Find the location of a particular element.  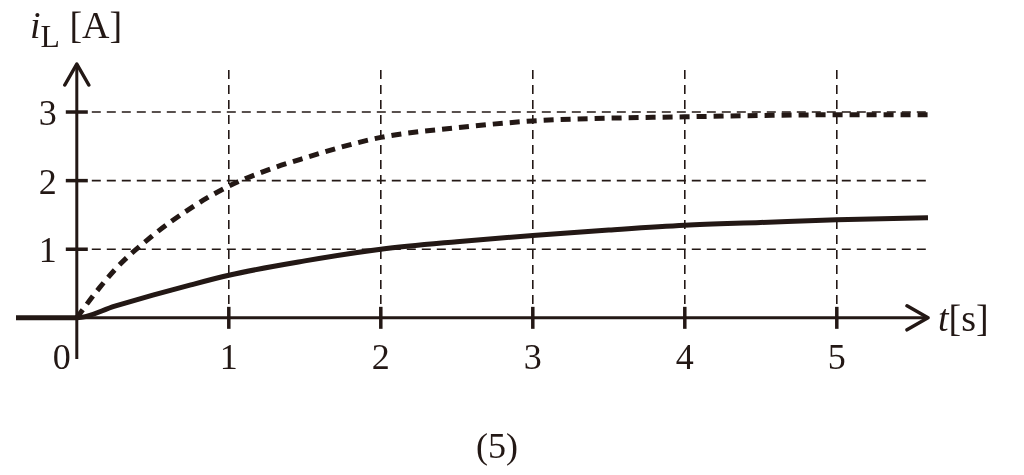

y-tick-label: 1 is located at coordinates (47, 250).